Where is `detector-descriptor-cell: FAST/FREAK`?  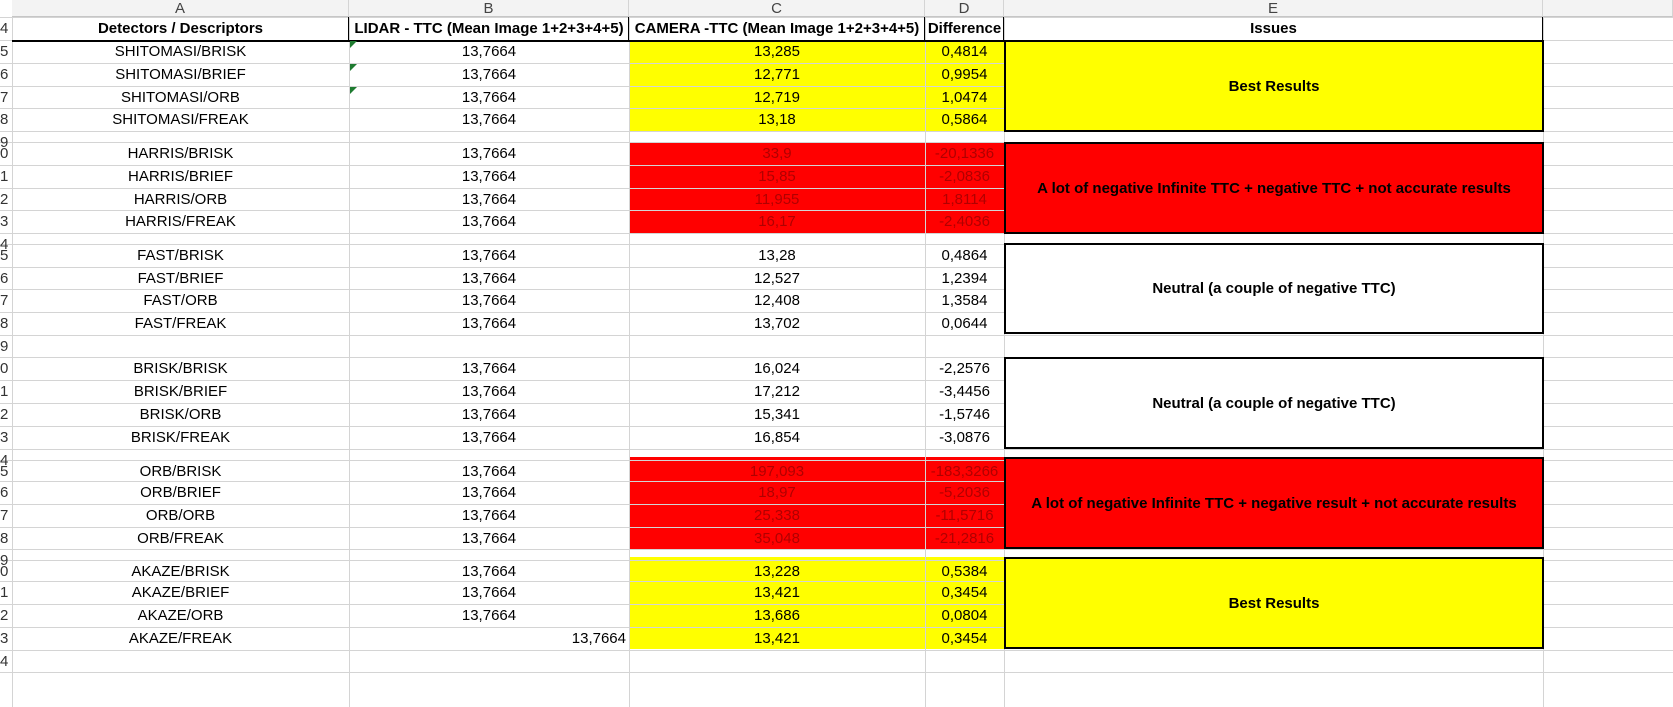 detector-descriptor-cell: FAST/FREAK is located at coordinates (180, 323).